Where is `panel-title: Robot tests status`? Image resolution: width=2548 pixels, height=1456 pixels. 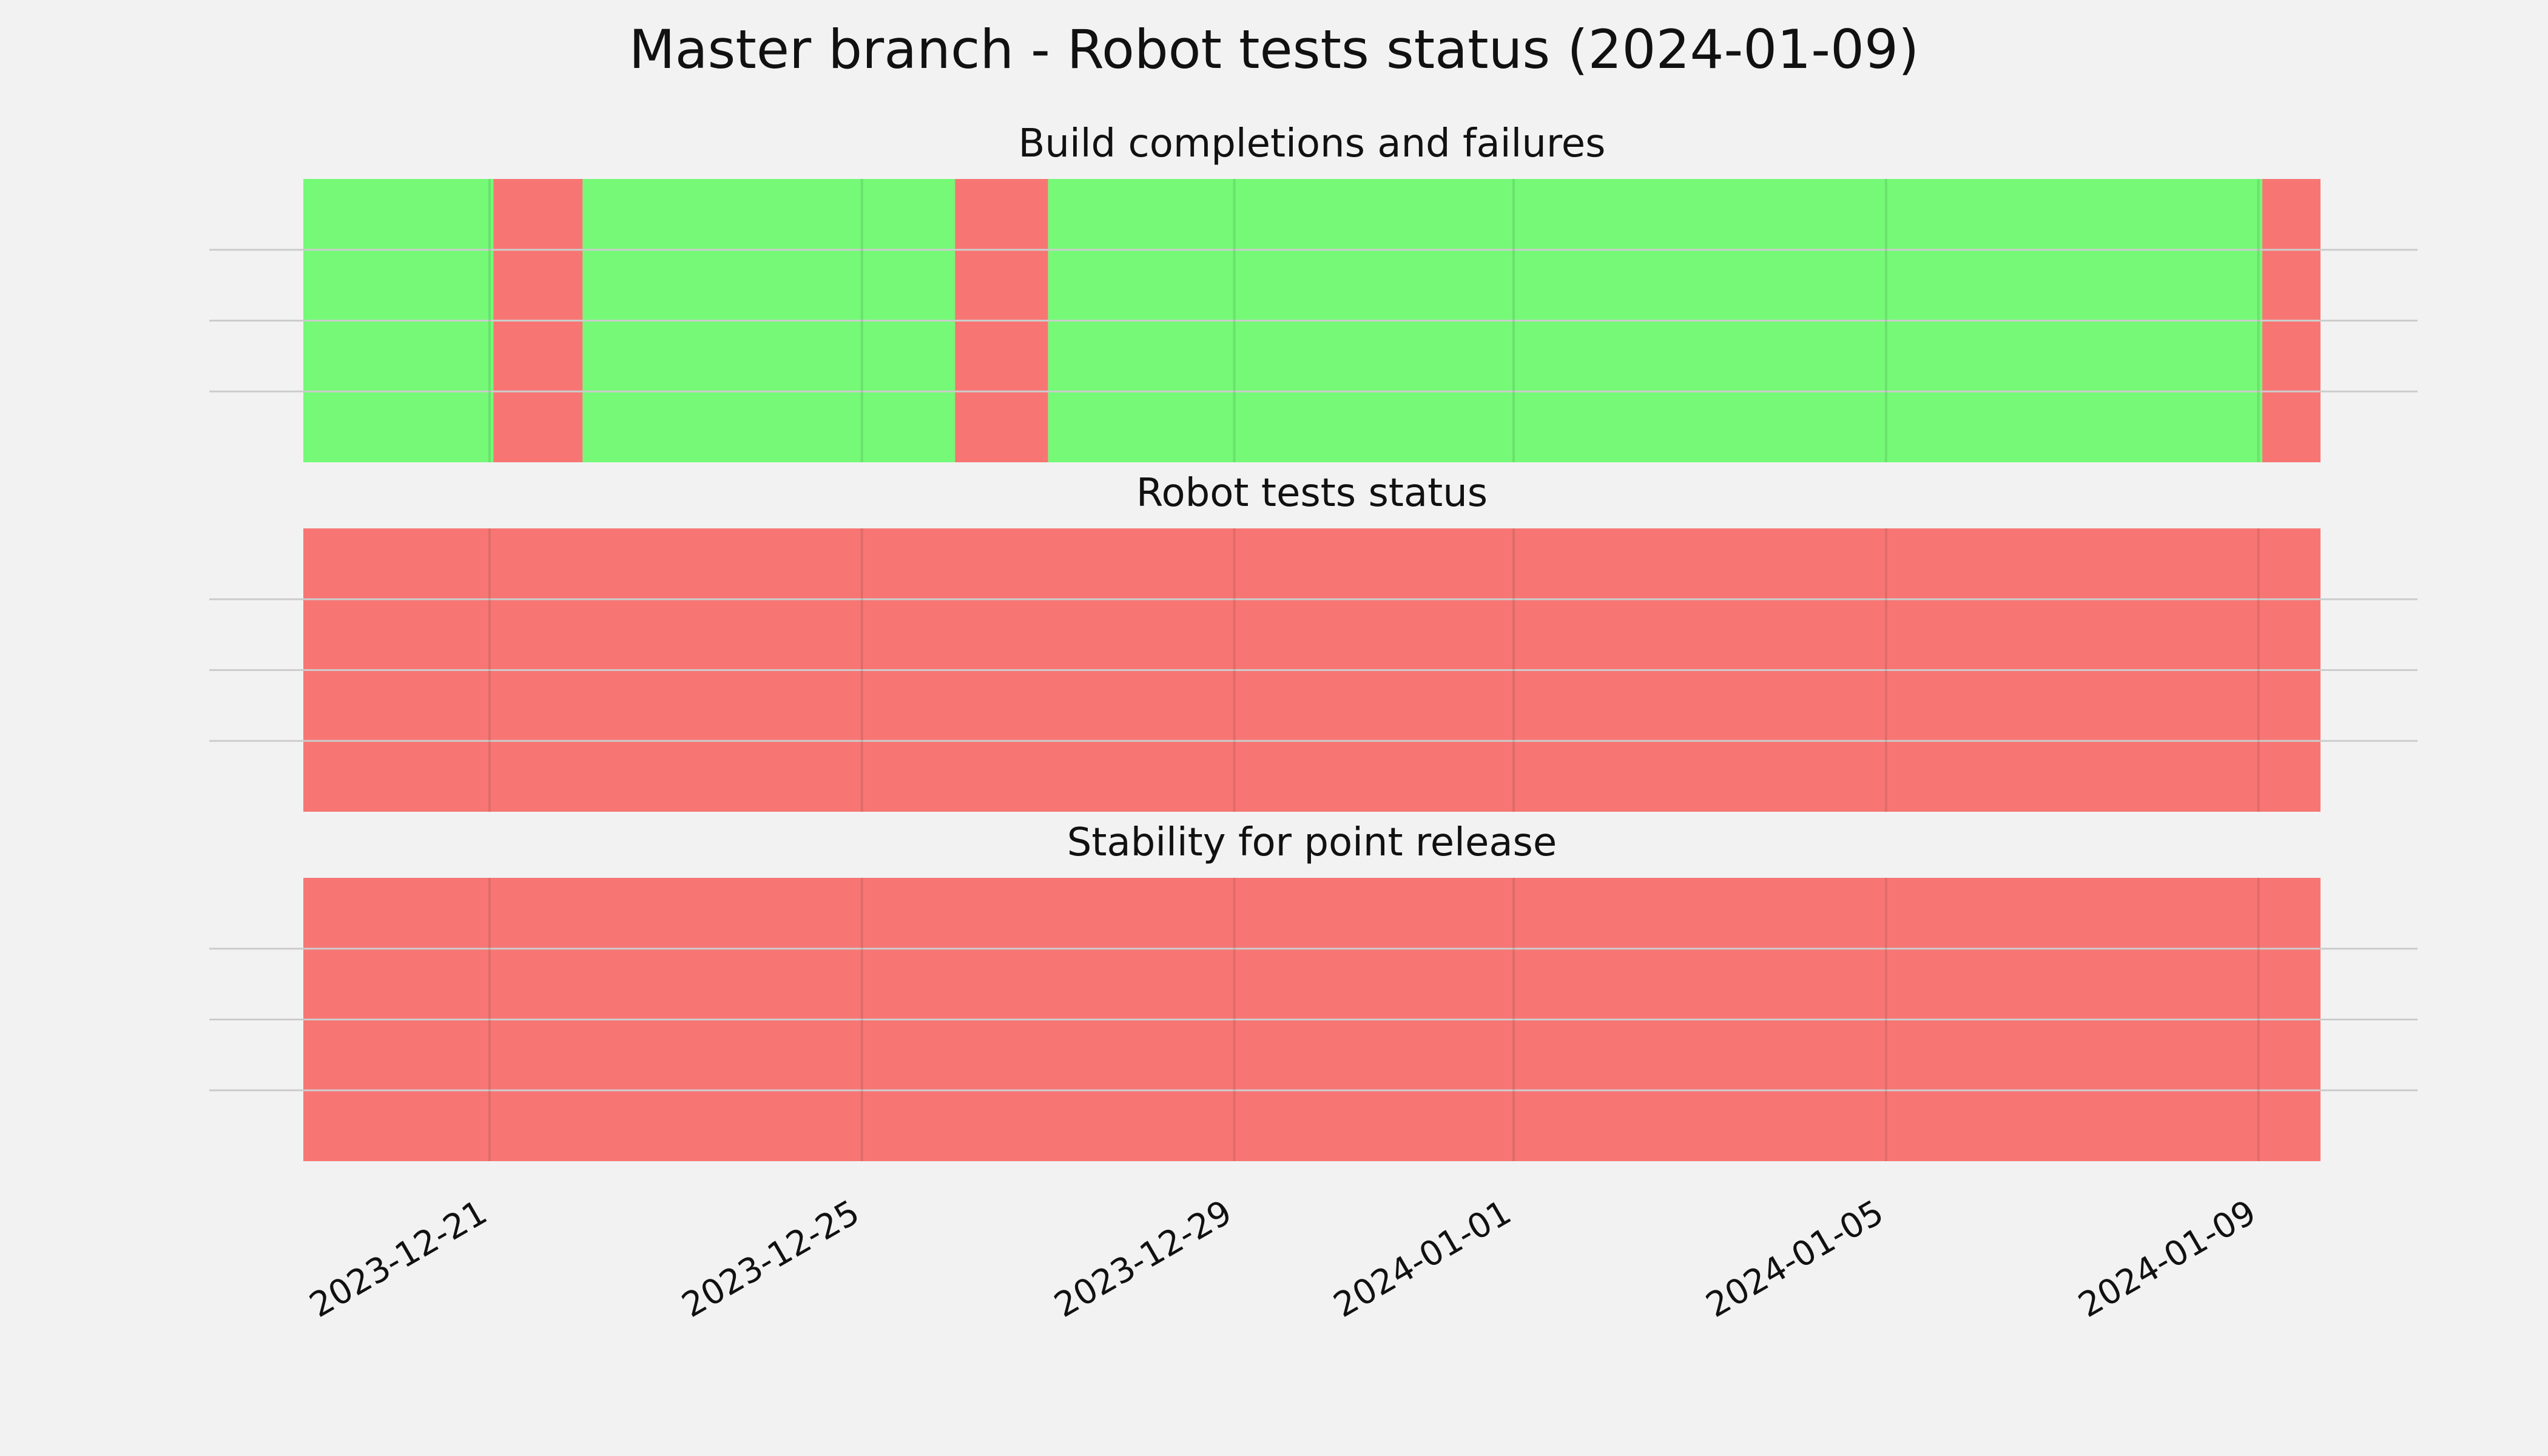 panel-title: Robot tests status is located at coordinates (1312, 493).